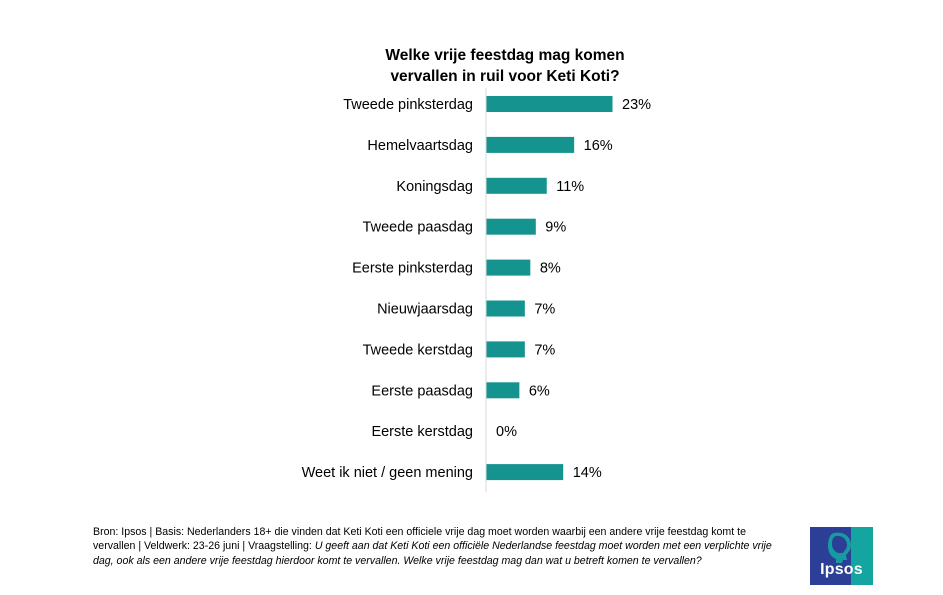 The height and width of the screenshot is (595, 943). I want to click on category-label: Eerste kerstdag, so click(422, 432).